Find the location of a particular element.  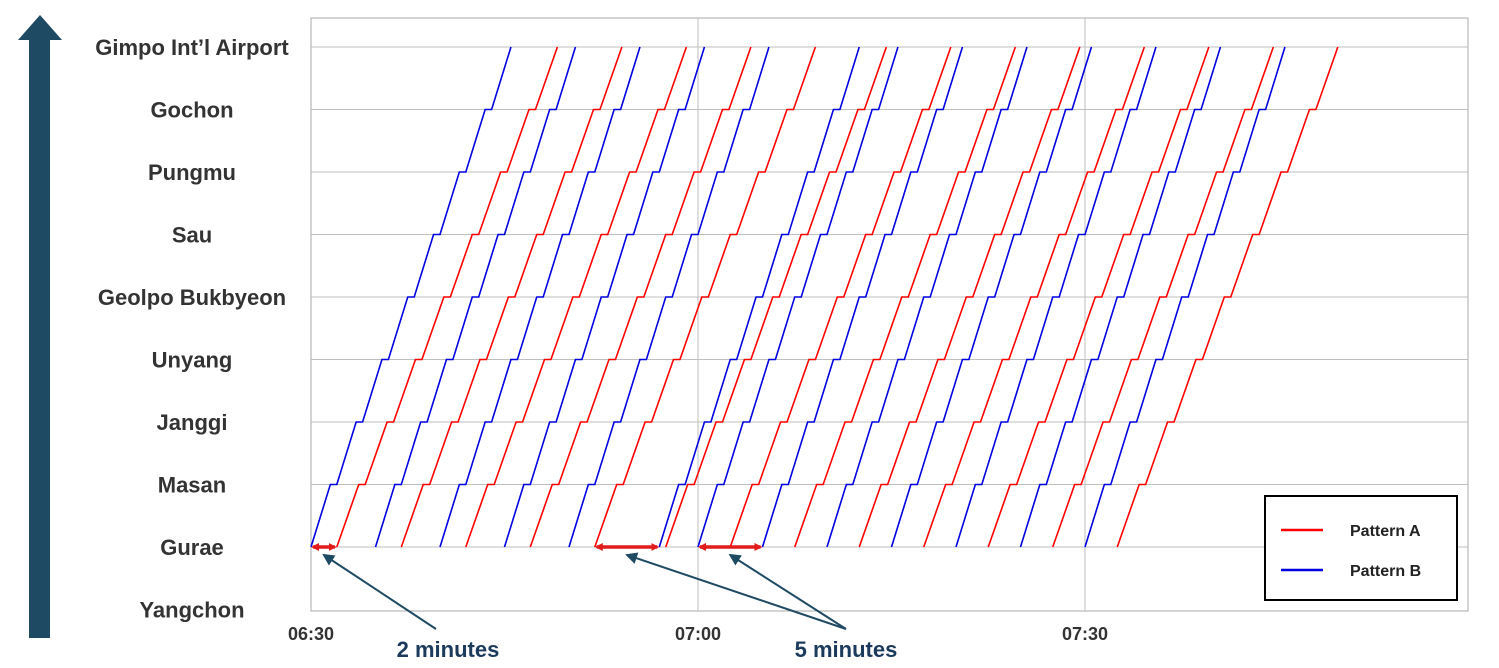

station-label: Janggi is located at coordinates (192, 422).